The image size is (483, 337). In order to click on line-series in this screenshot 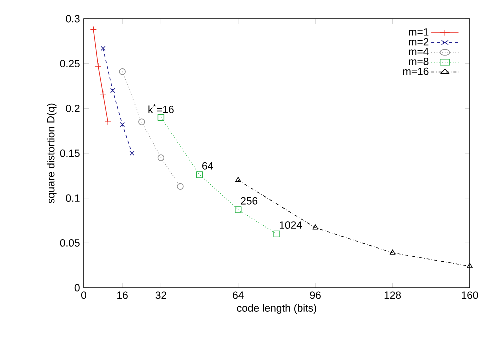, I will do `click(117, 101)`.